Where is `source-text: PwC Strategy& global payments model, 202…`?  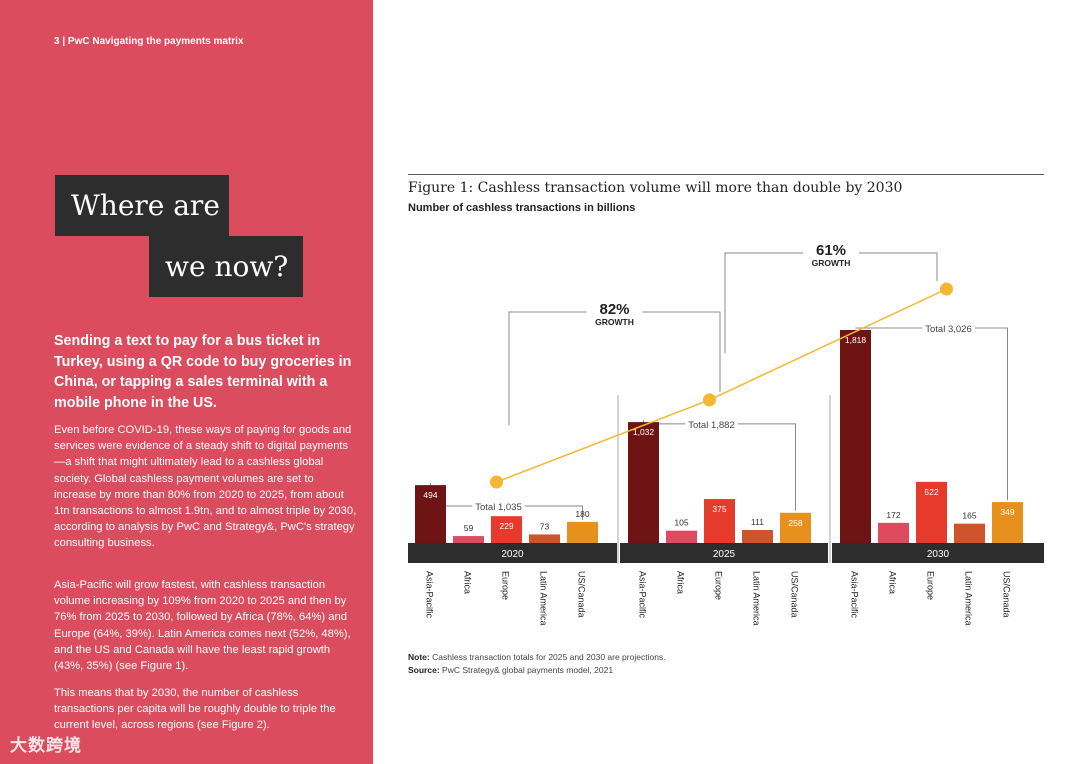
source-text: PwC Strategy& global payments model, 202… is located at coordinates (528, 670).